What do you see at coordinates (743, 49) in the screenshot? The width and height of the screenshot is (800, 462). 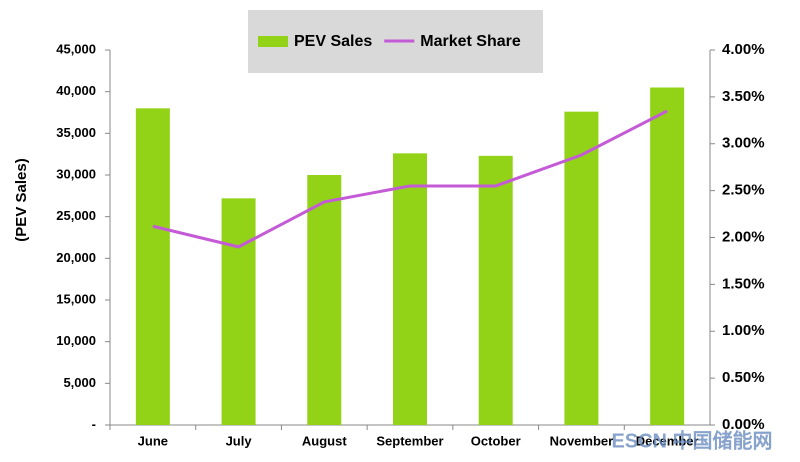 I see `y2-tick-label: 4.00%` at bounding box center [743, 49].